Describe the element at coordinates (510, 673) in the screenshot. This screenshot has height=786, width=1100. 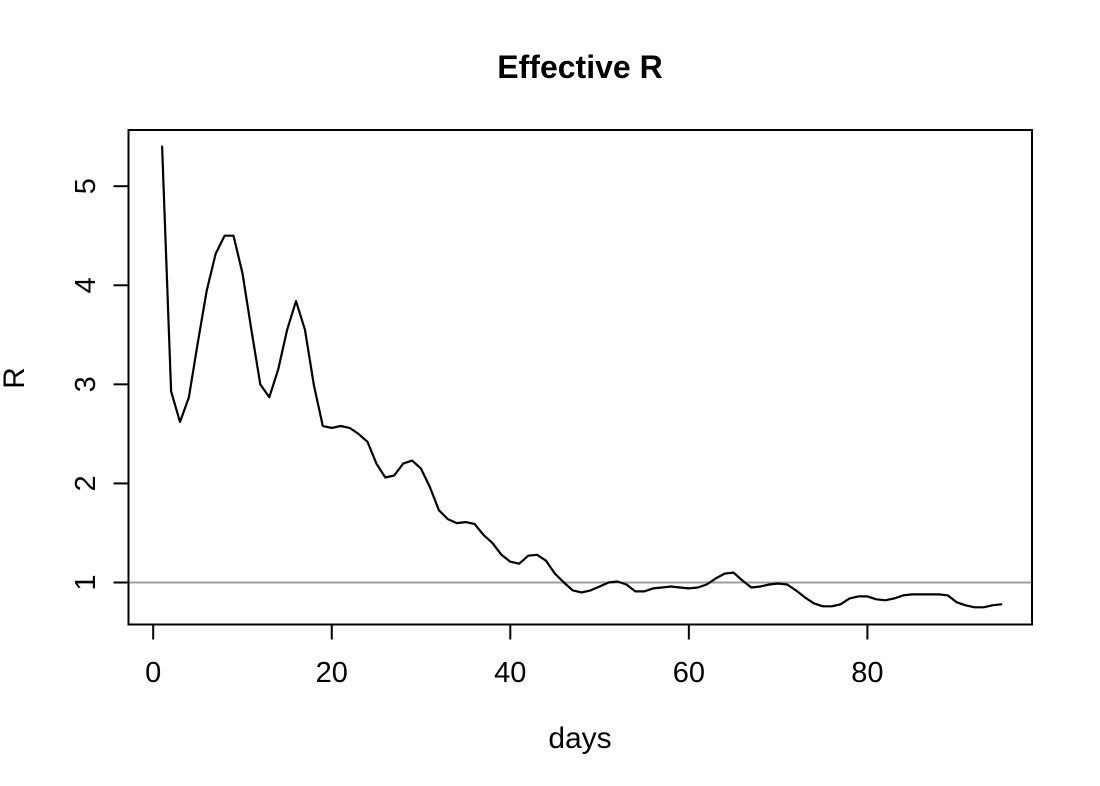
I see `x-tick-label: 40` at that location.